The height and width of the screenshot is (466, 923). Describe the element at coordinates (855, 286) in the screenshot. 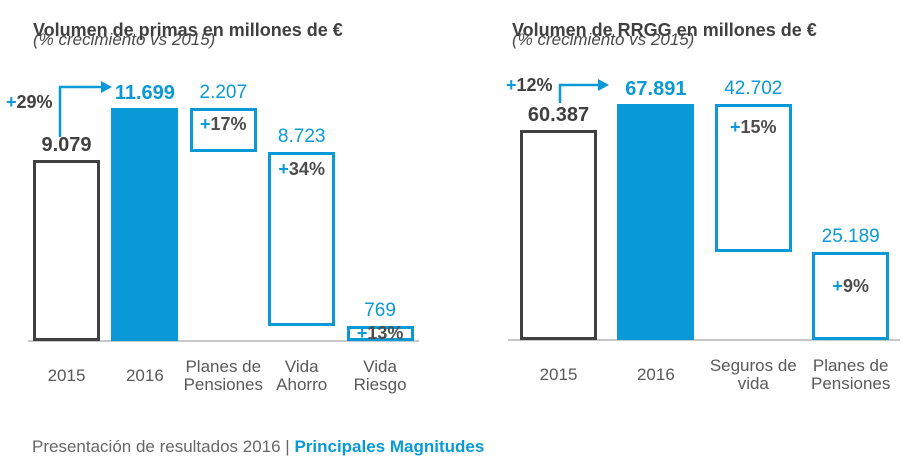

I see `growth-percent: 9%` at that location.